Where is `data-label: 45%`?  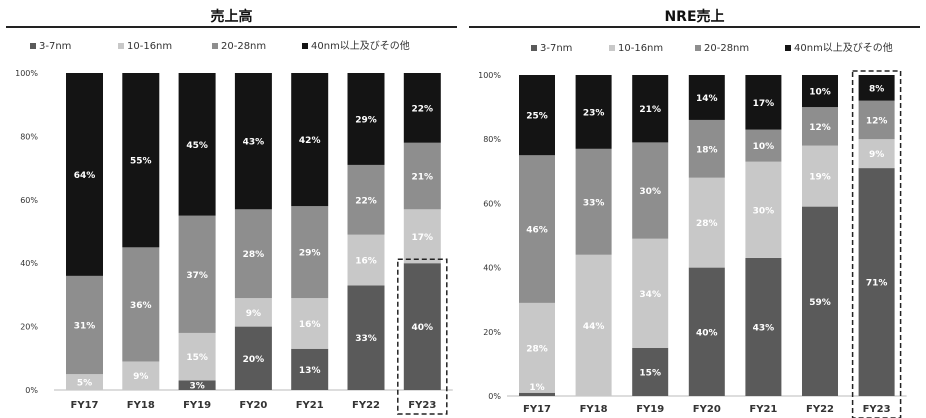 data-label: 45% is located at coordinates (197, 146).